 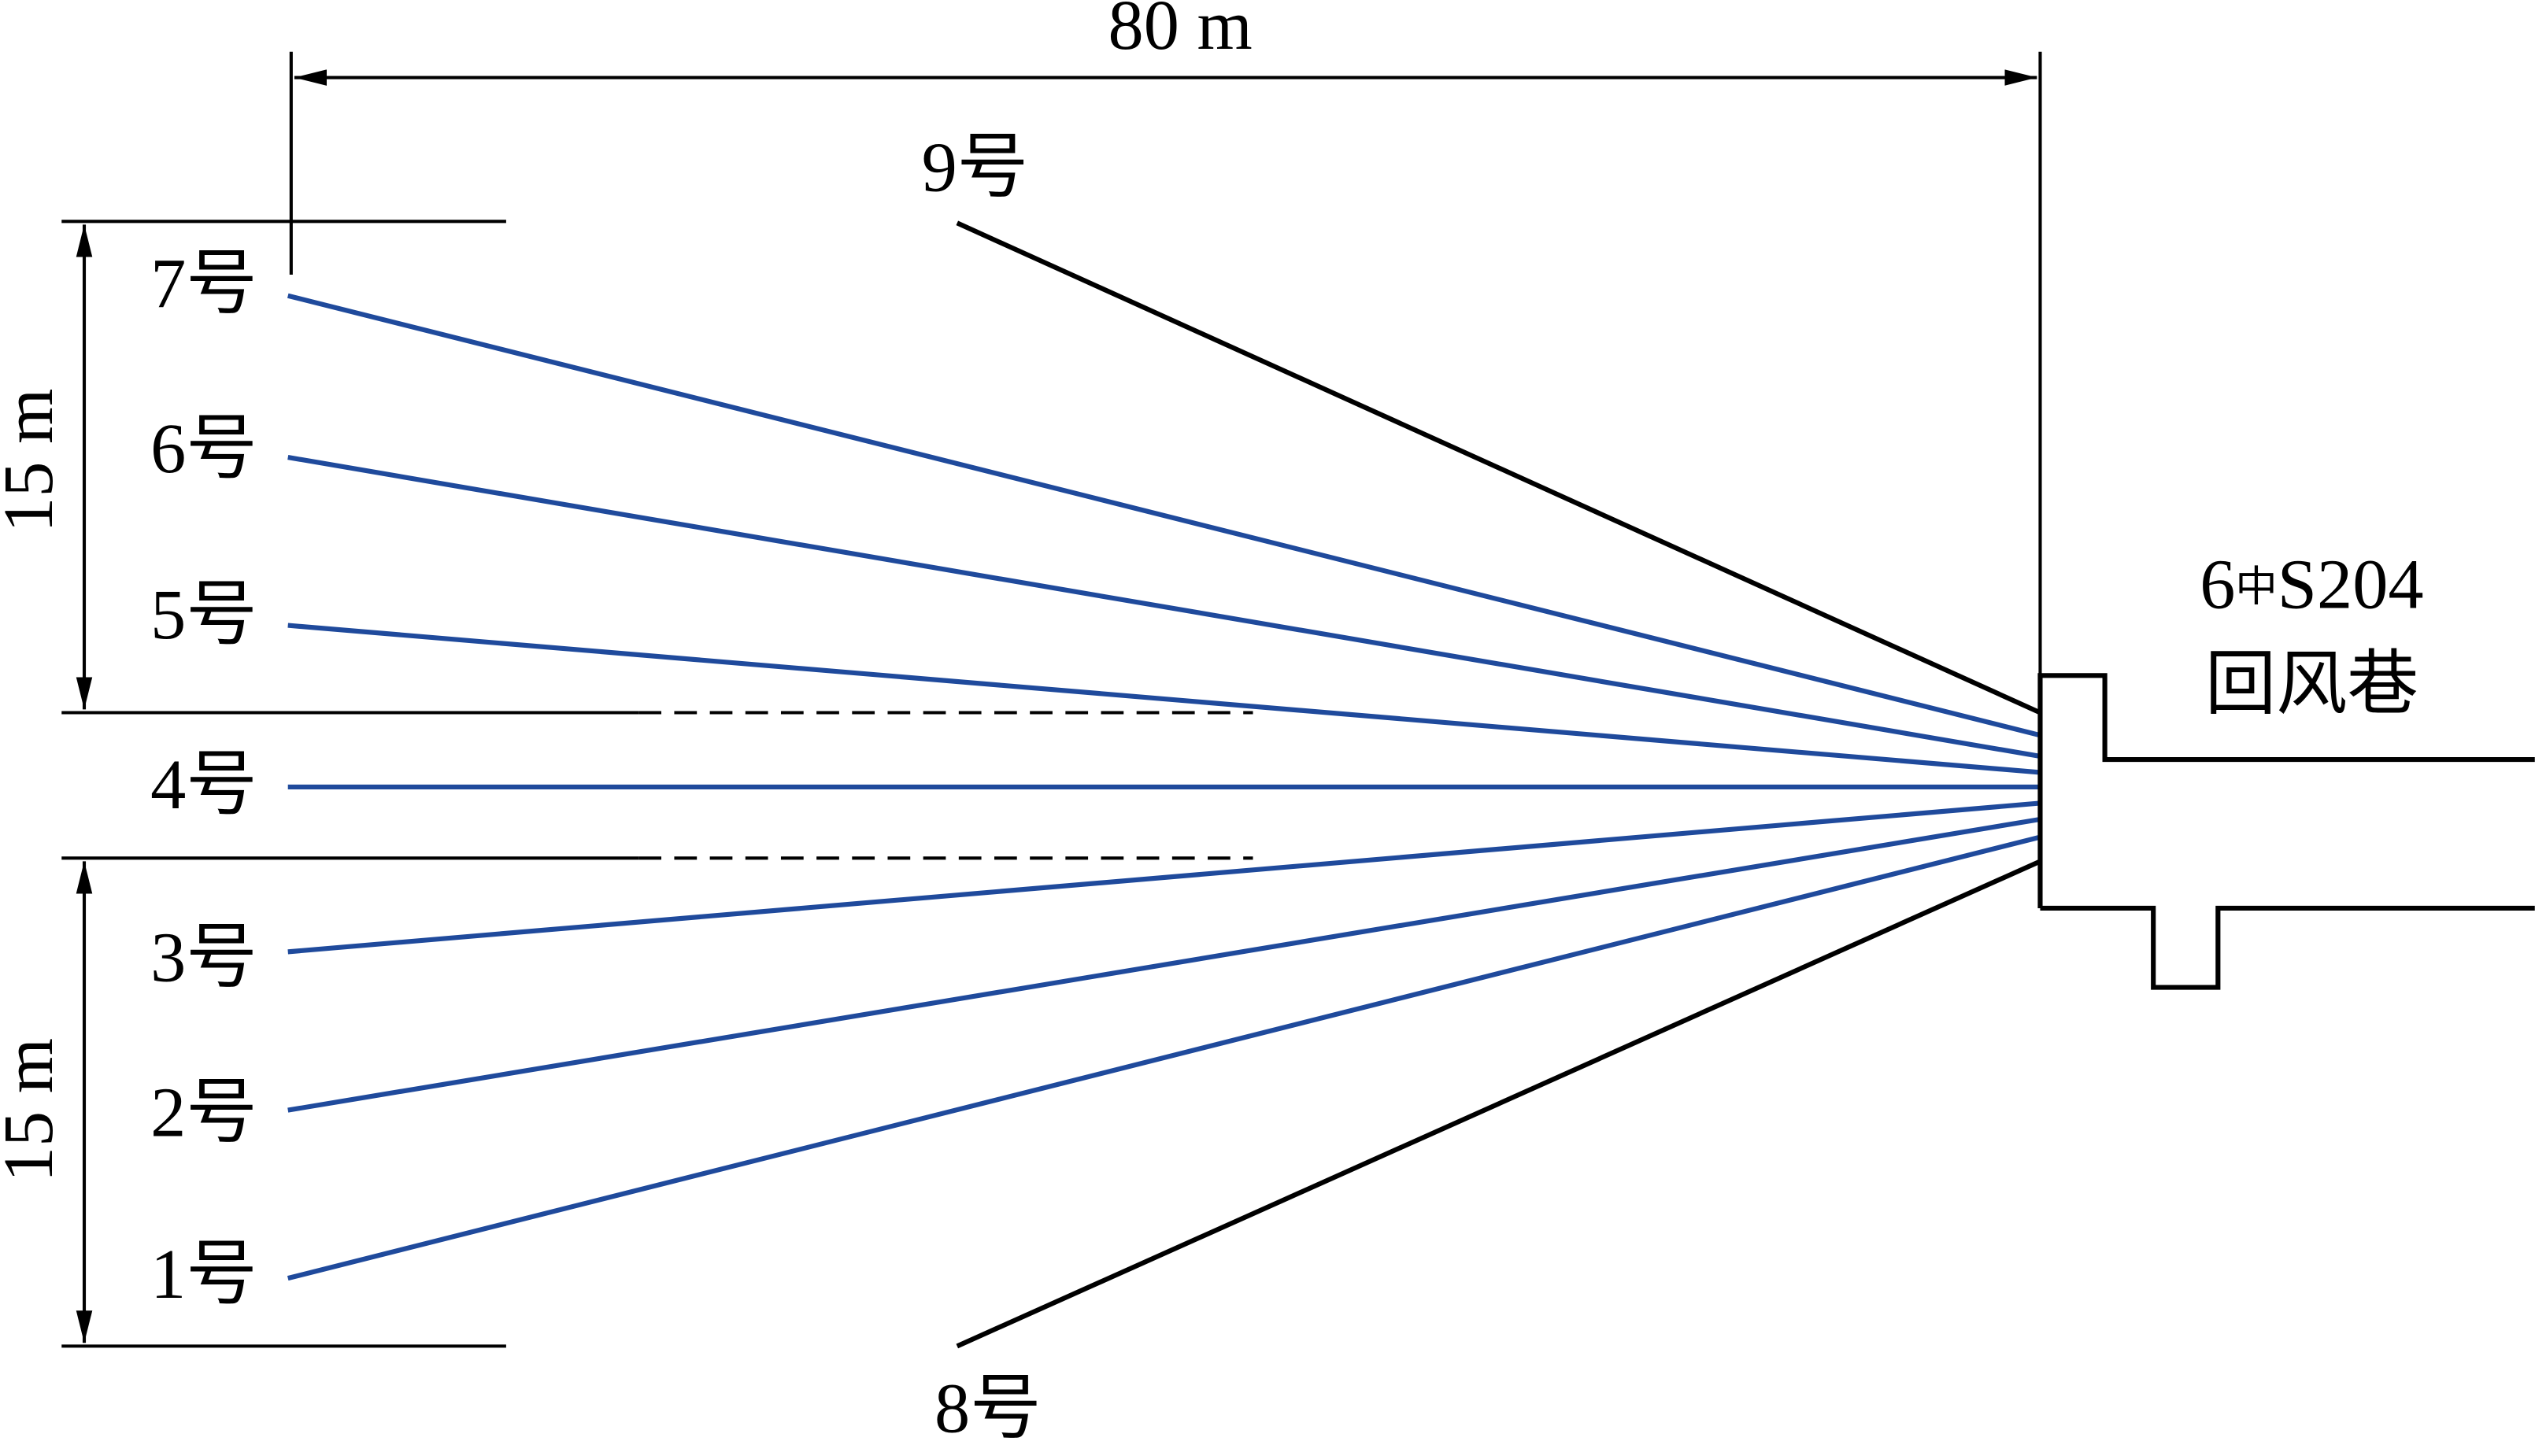 What do you see at coordinates (203, 448) in the screenshot?
I see `borehole-label: 6号` at bounding box center [203, 448].